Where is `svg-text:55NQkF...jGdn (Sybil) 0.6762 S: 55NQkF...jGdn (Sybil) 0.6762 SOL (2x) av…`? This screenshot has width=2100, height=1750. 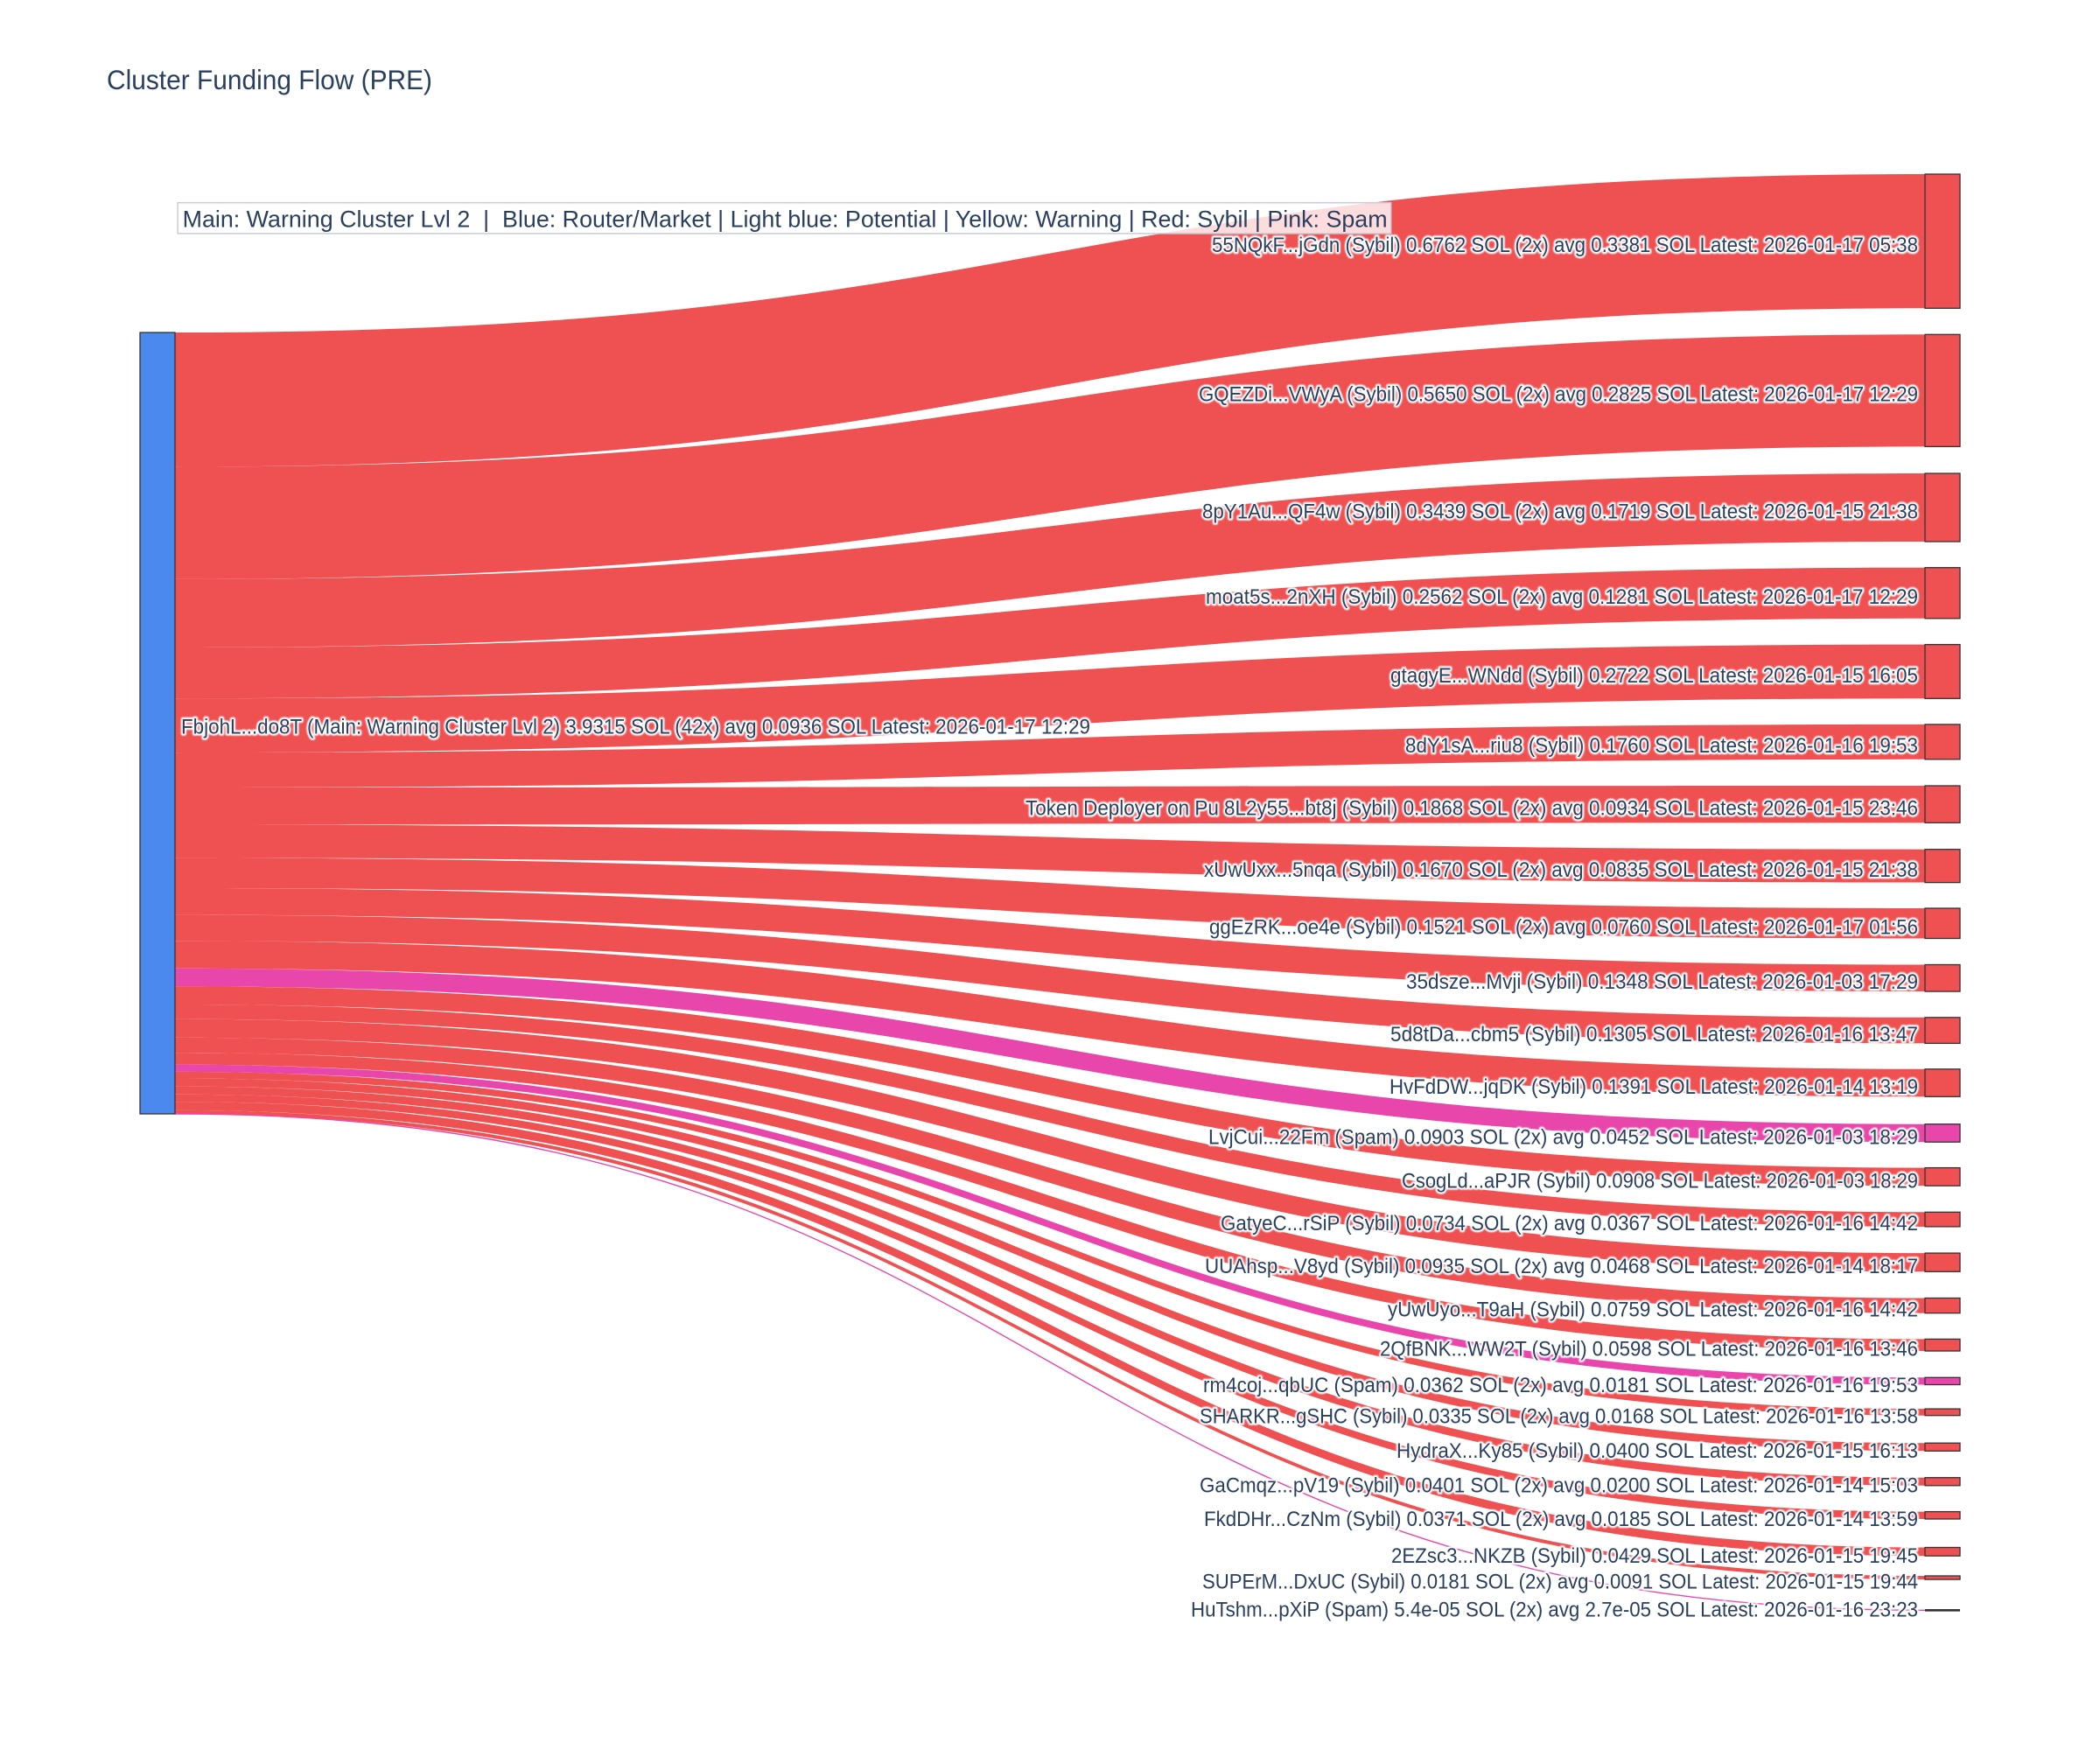 svg-text:55NQkF...jGdn (Sybil) 0.6762 S: 55NQkF...jGdn (Sybil) 0.6762 SOL (2x) av… is located at coordinates (1565, 245).